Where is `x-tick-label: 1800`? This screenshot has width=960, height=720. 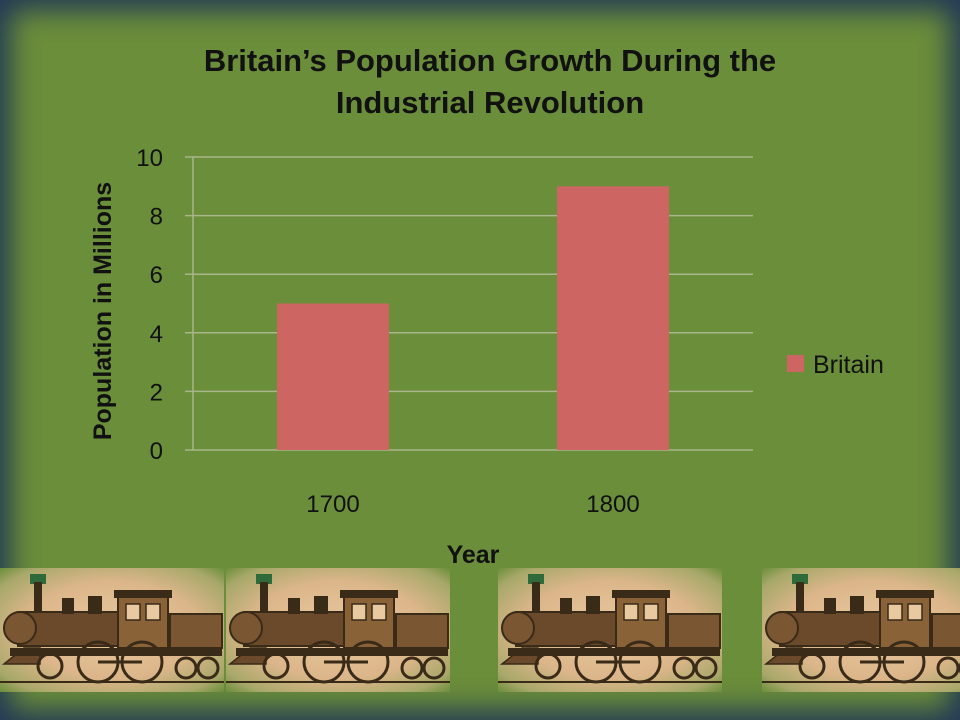
x-tick-label: 1800 is located at coordinates (612, 504).